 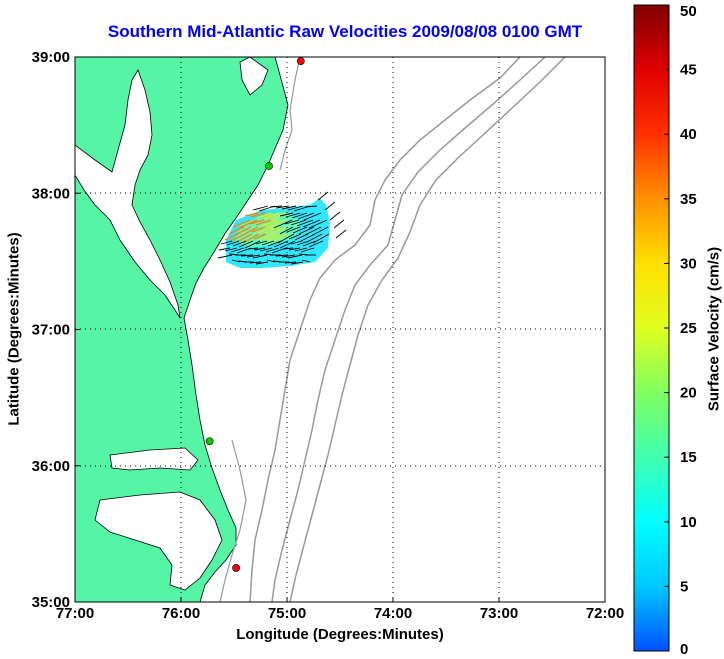 What do you see at coordinates (300, 61) in the screenshot?
I see `station-1-marker` at bounding box center [300, 61].